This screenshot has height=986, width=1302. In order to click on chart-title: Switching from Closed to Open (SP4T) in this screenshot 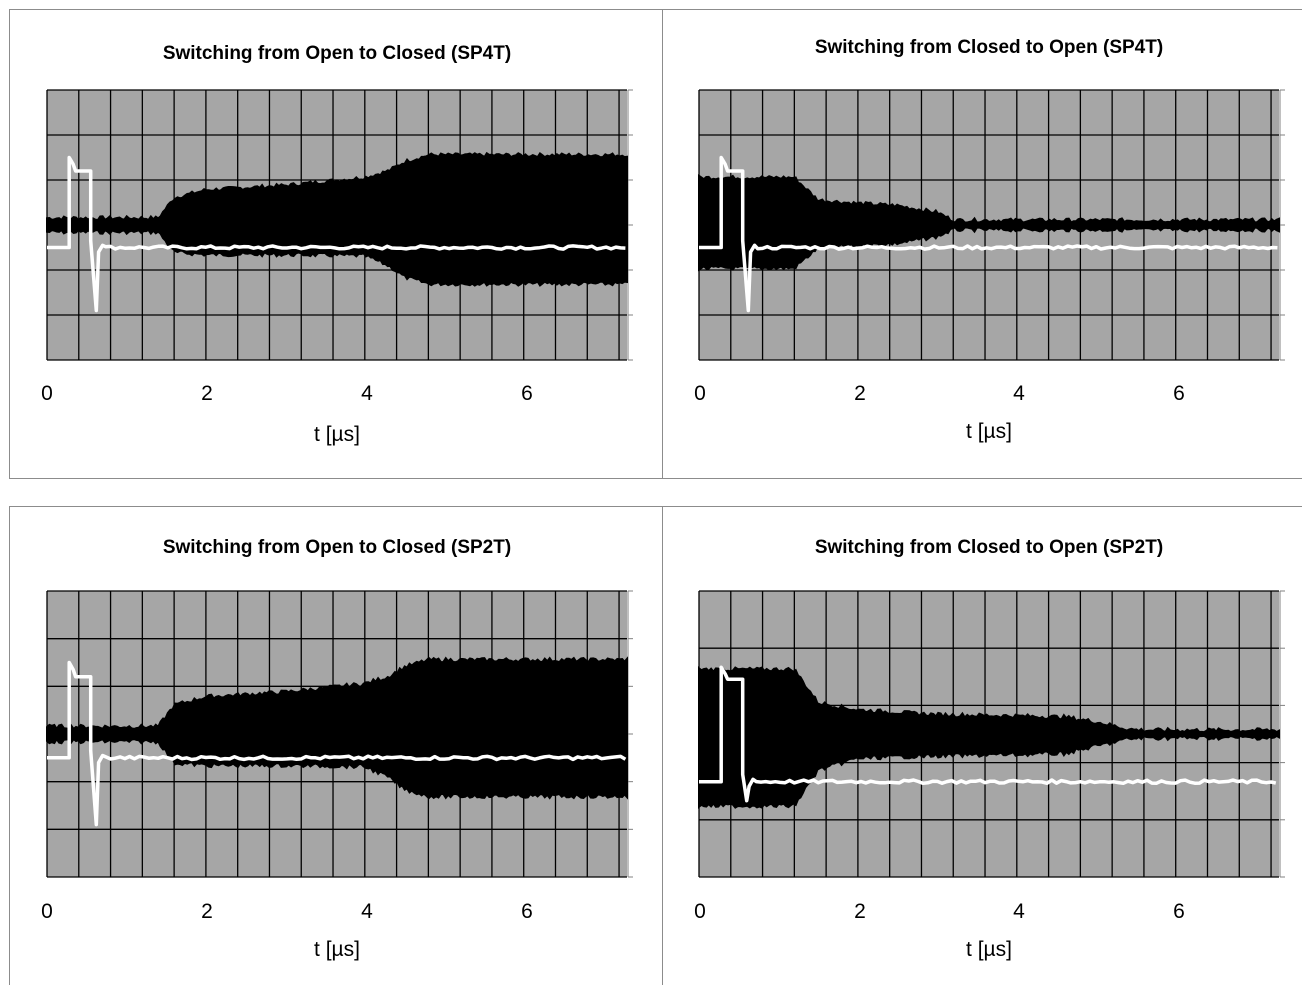, I will do `click(989, 47)`.